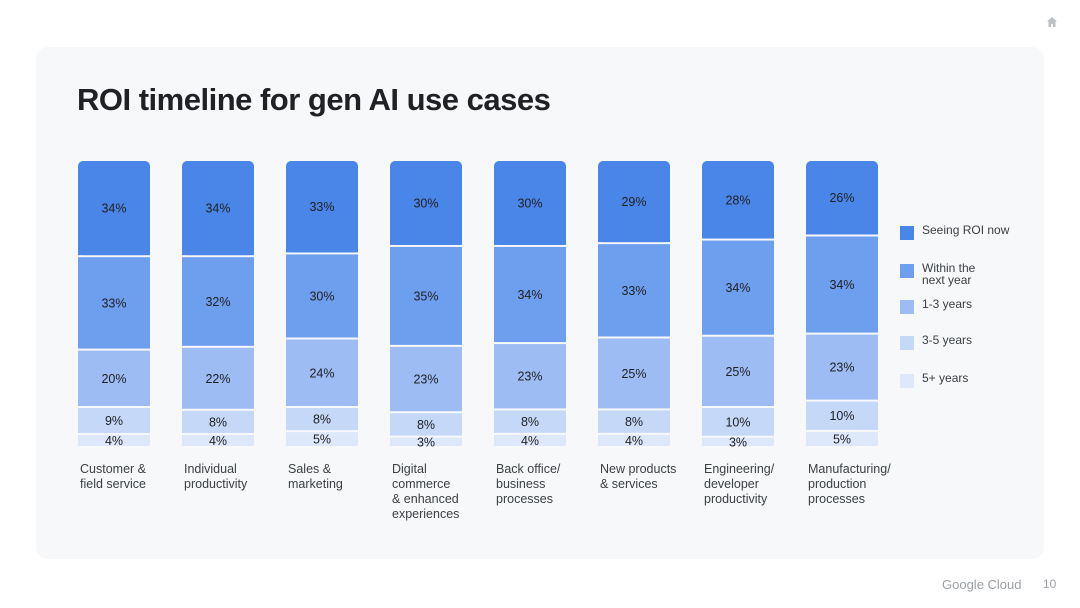 Image resolution: width=1080 pixels, height=608 pixels. I want to click on legend-label: Seeing ROI now, so click(977, 230).